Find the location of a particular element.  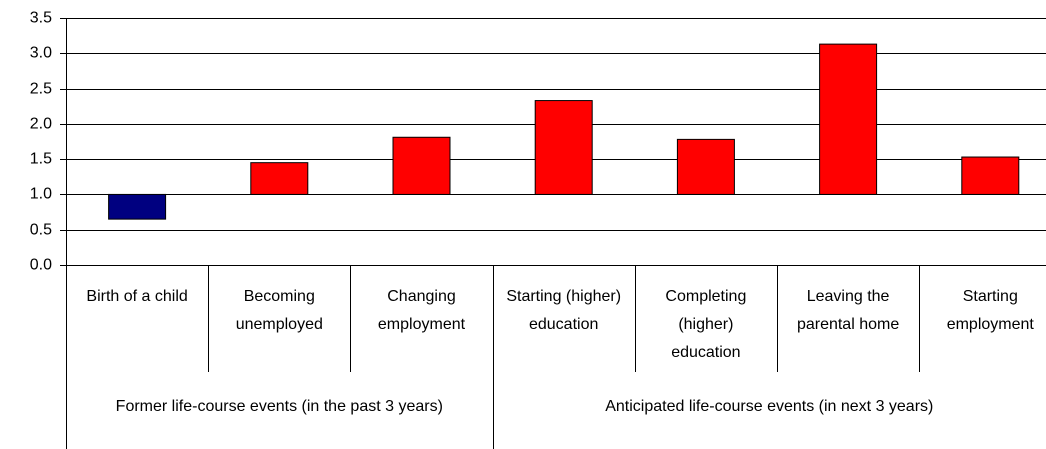

y-tick-label: 1.5 is located at coordinates (41, 159).